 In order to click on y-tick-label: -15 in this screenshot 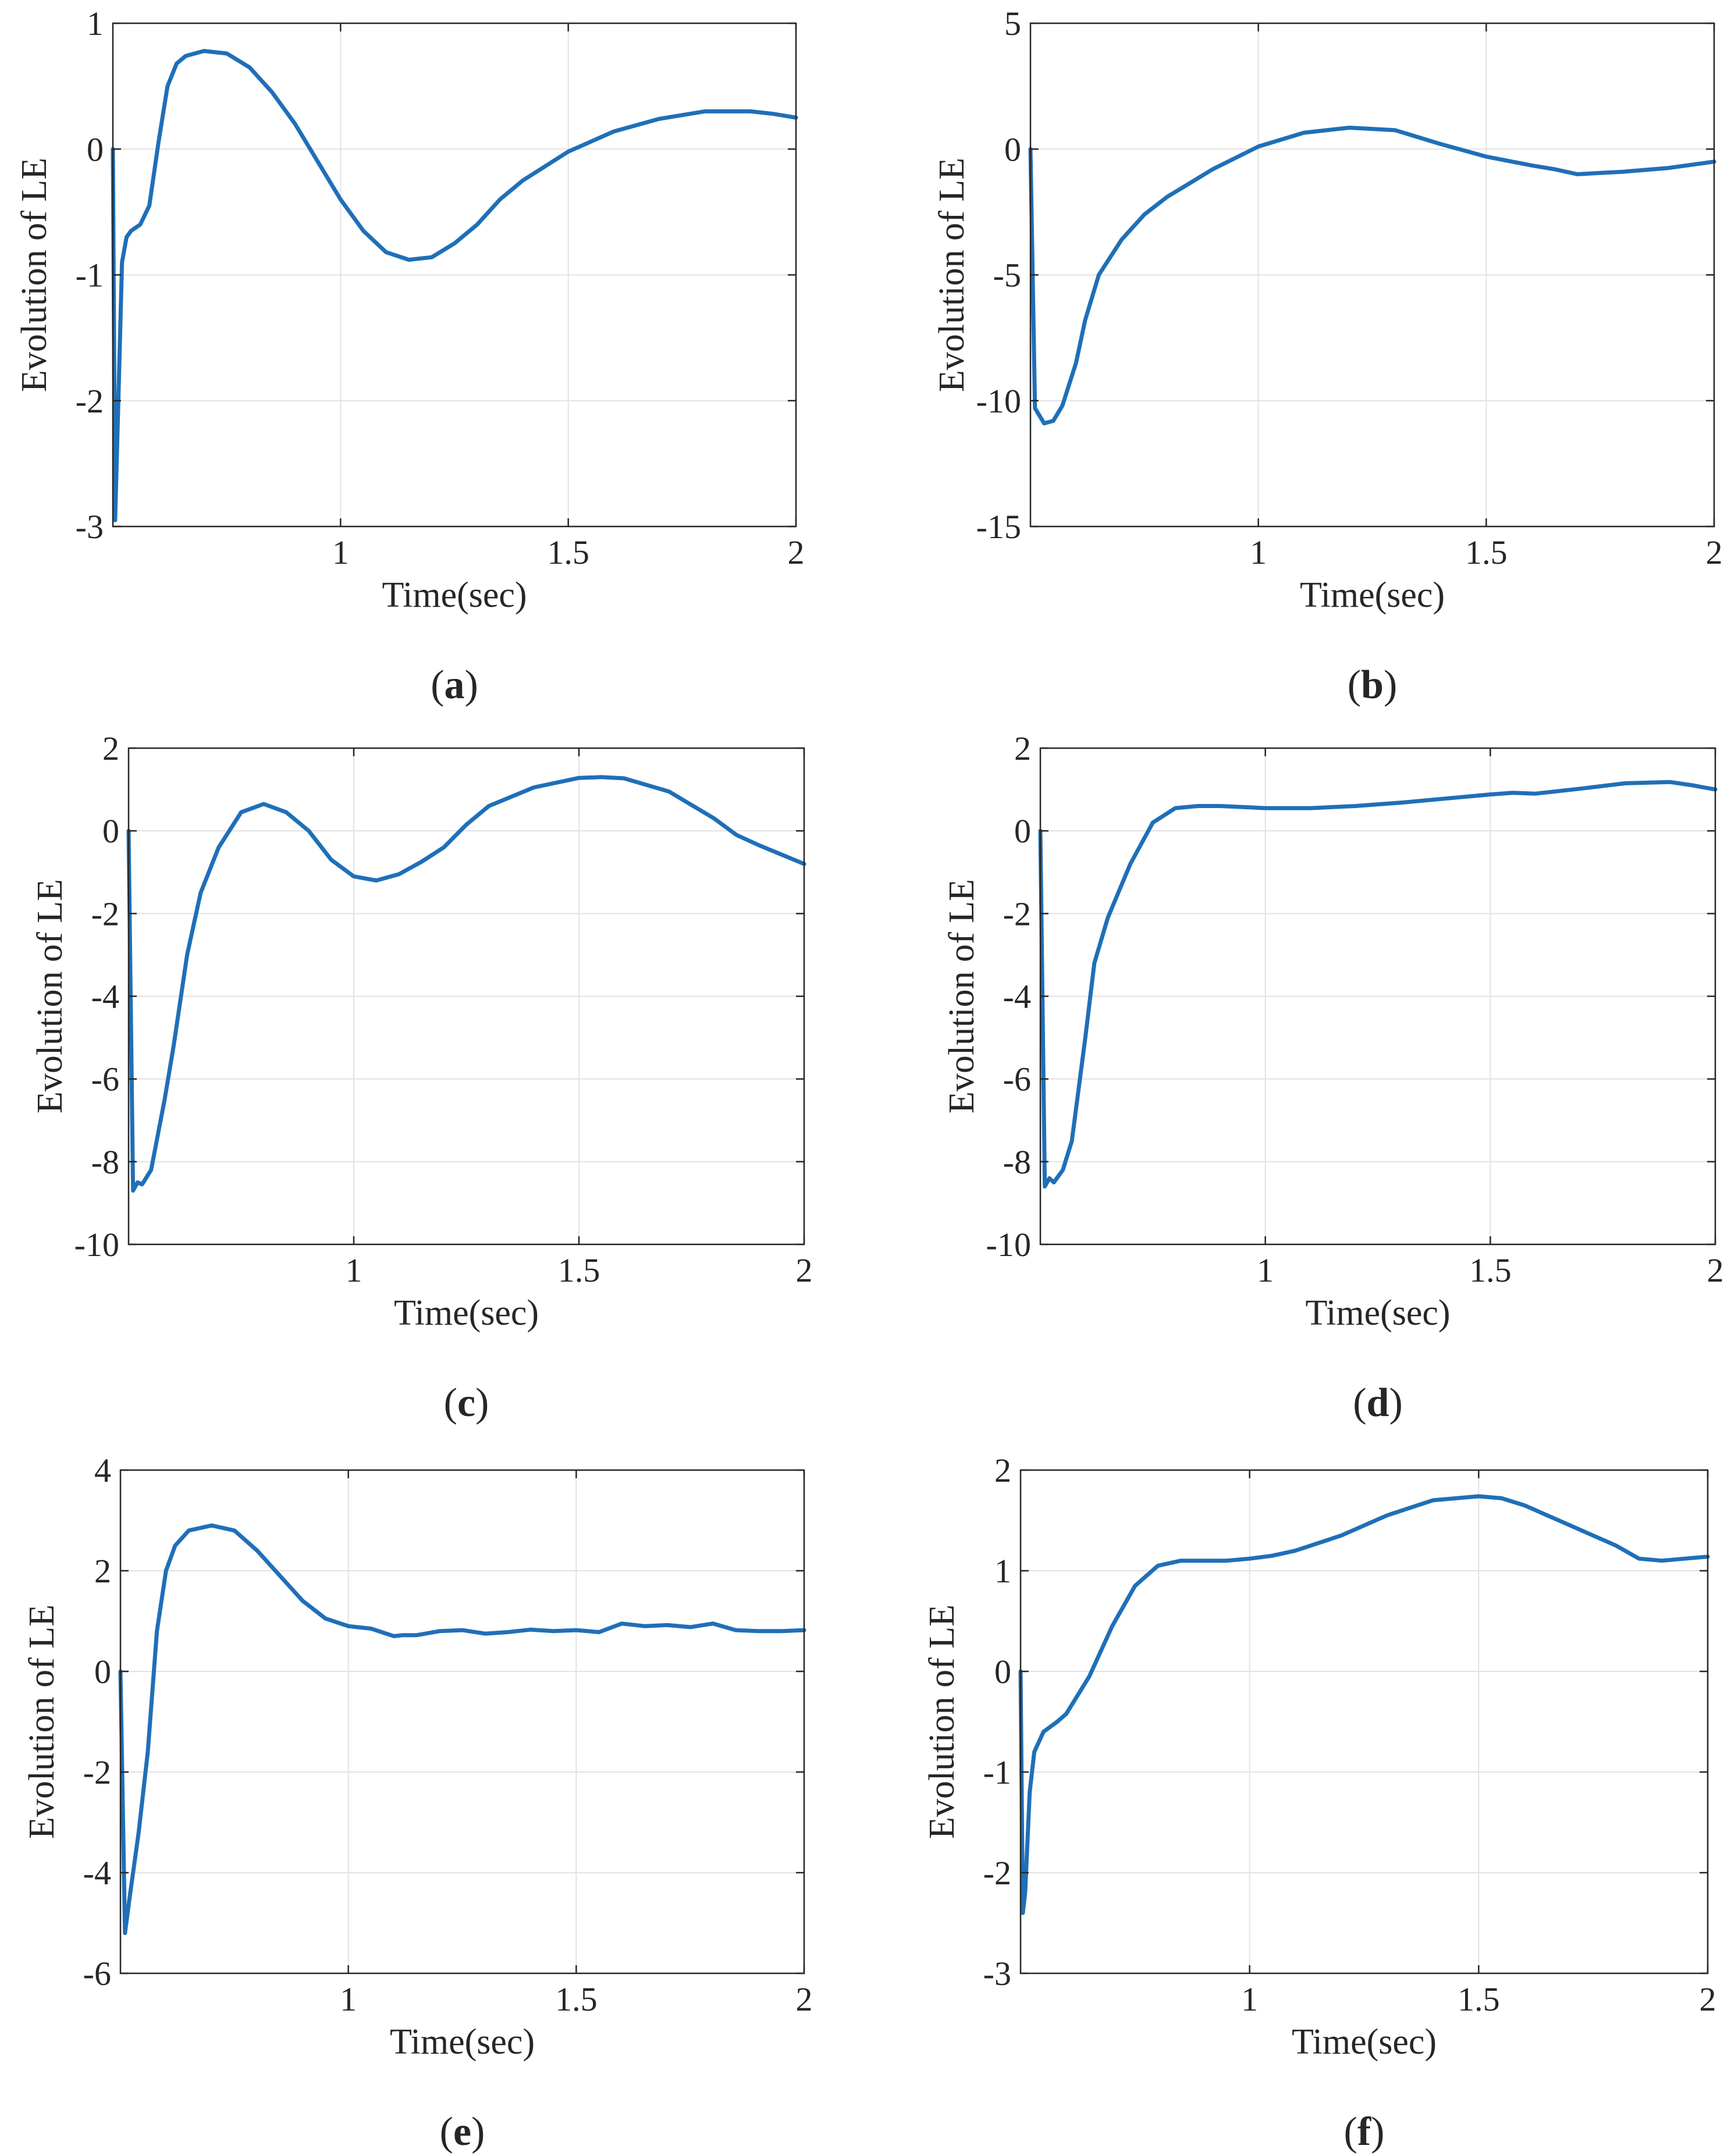, I will do `click(998, 527)`.